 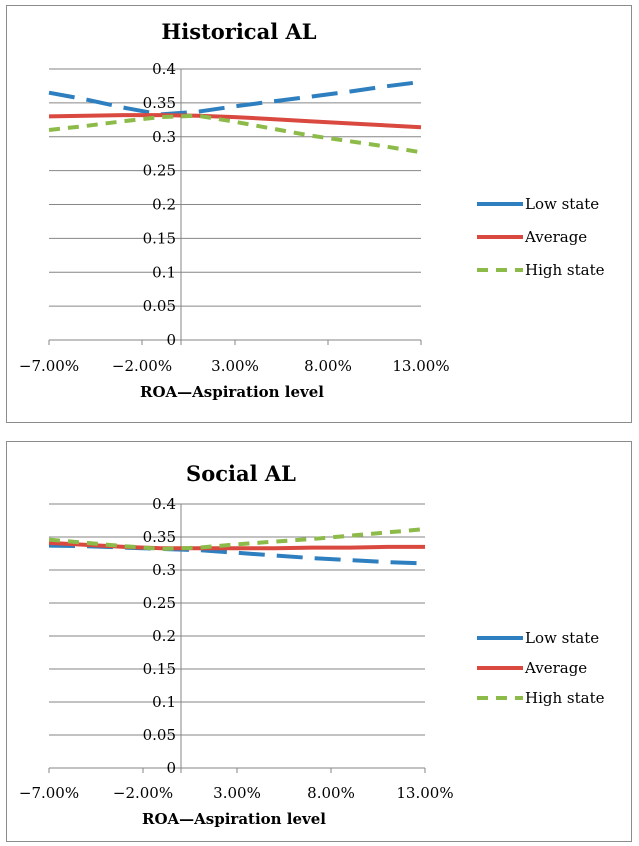 What do you see at coordinates (241, 473) in the screenshot?
I see `chart-title: Social AL` at bounding box center [241, 473].